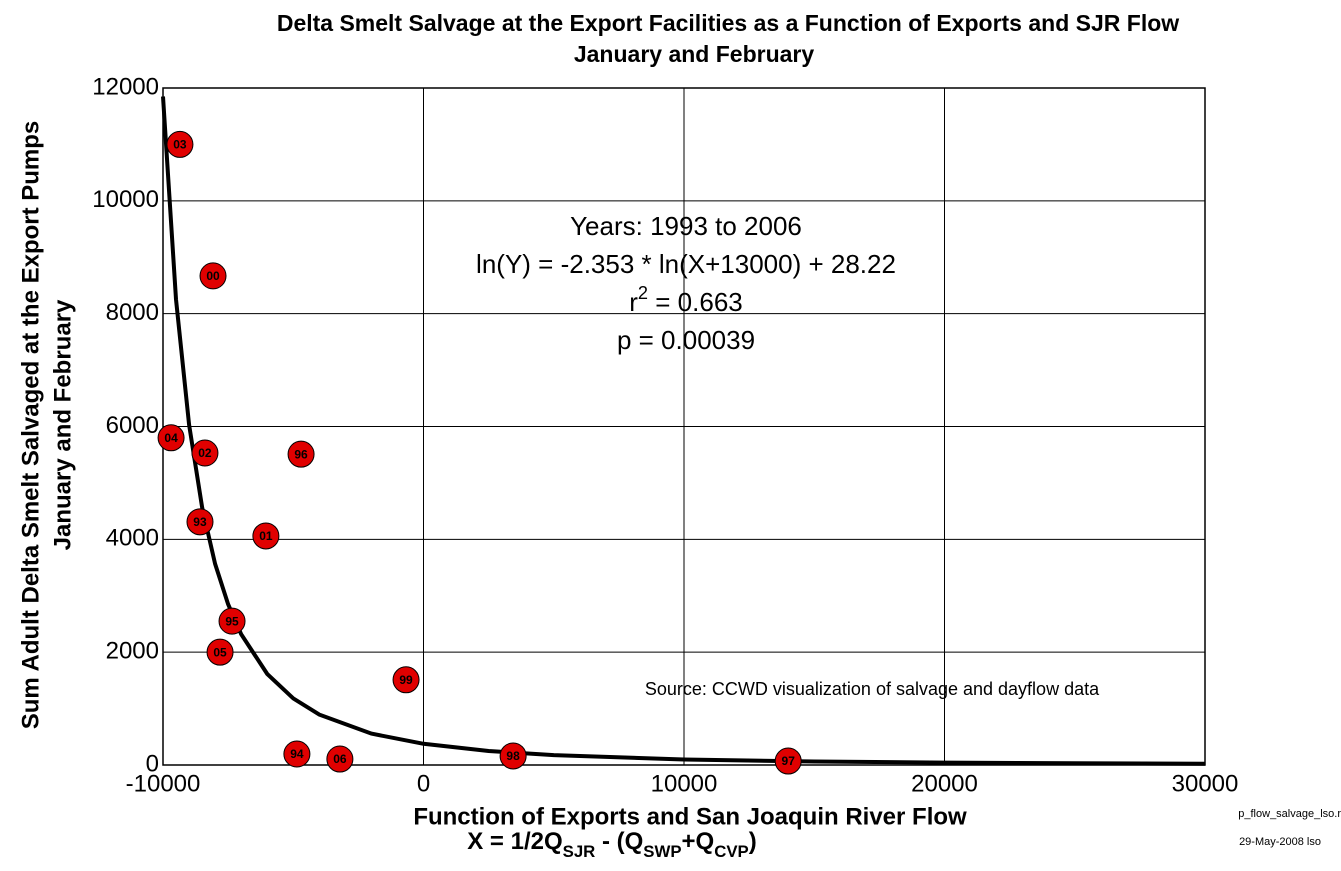  I want to click on x-tick-label: 30000, so click(1205, 783).